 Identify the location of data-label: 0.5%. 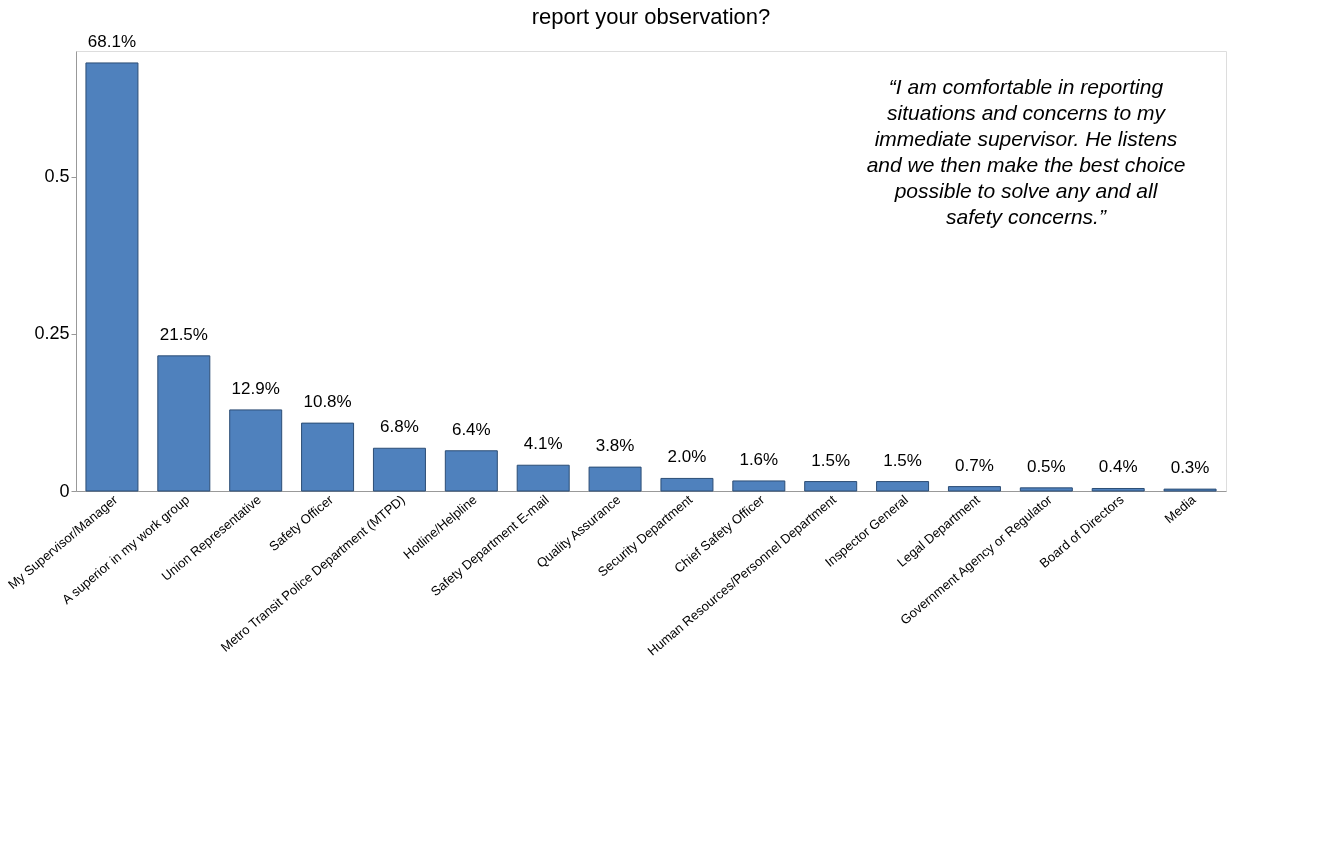
(1046, 466).